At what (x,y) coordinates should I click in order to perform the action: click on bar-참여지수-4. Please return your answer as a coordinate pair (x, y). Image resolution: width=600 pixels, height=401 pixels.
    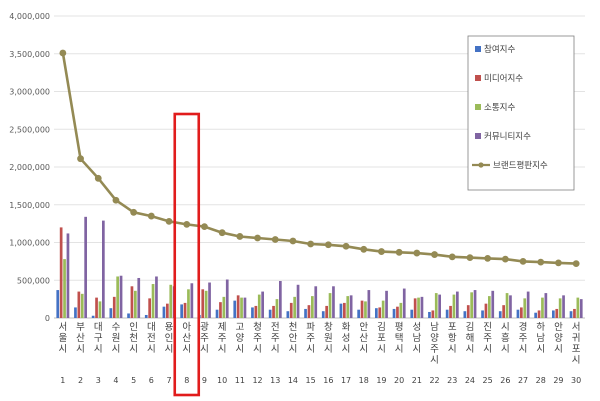
    Looking at the image, I should click on (111, 313).